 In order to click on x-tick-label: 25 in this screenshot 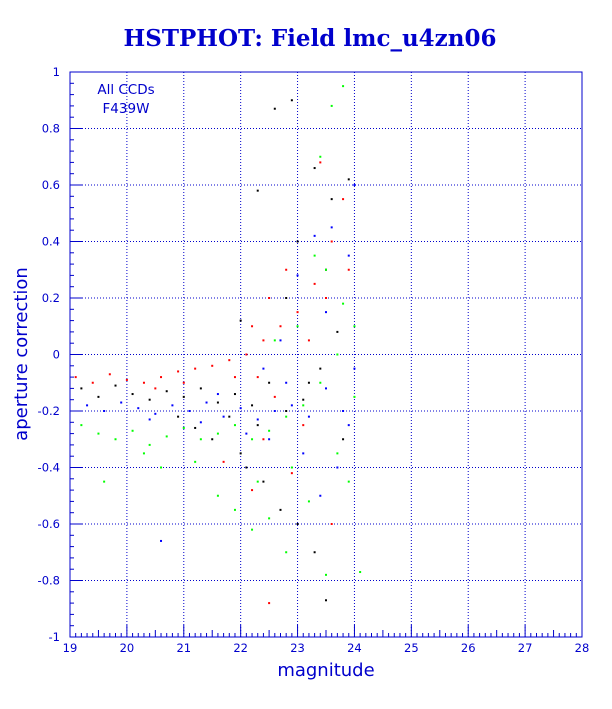, I will do `click(411, 648)`.